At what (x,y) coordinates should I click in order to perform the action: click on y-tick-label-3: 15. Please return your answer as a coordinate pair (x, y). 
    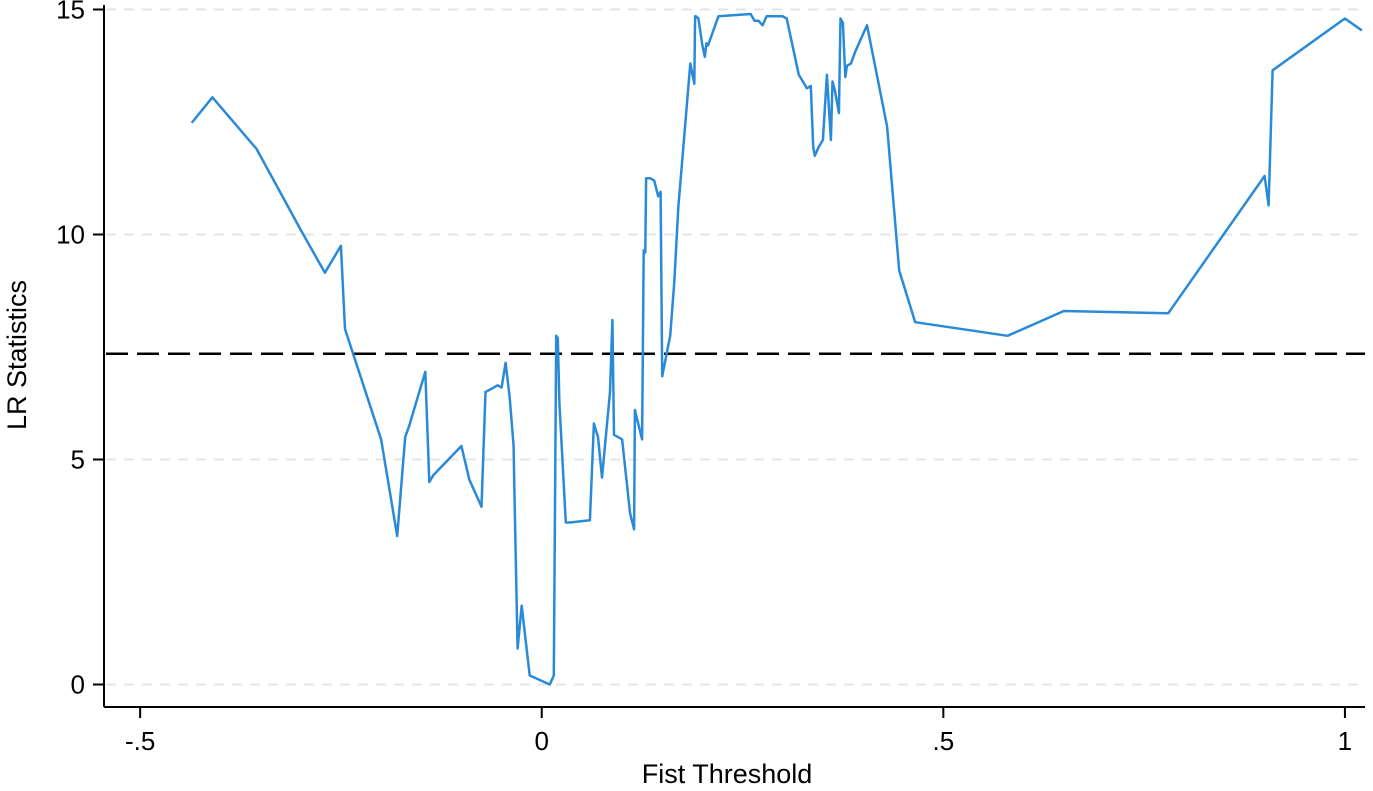
    Looking at the image, I should click on (70, 12).